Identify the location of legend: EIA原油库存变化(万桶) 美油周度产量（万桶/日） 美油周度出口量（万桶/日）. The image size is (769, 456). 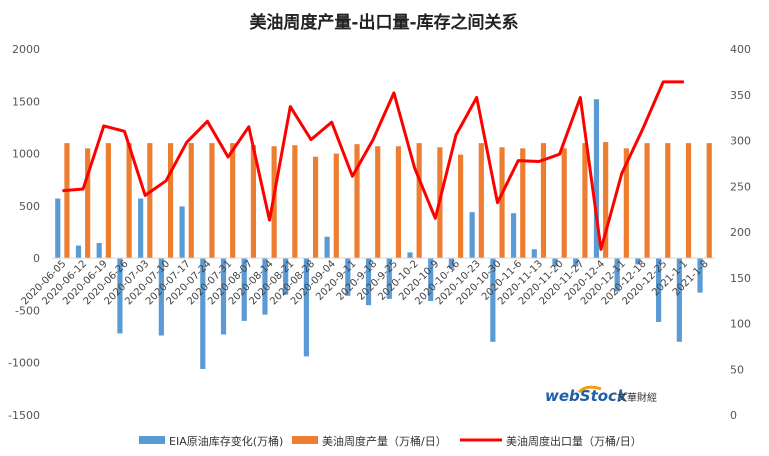
(390, 441).